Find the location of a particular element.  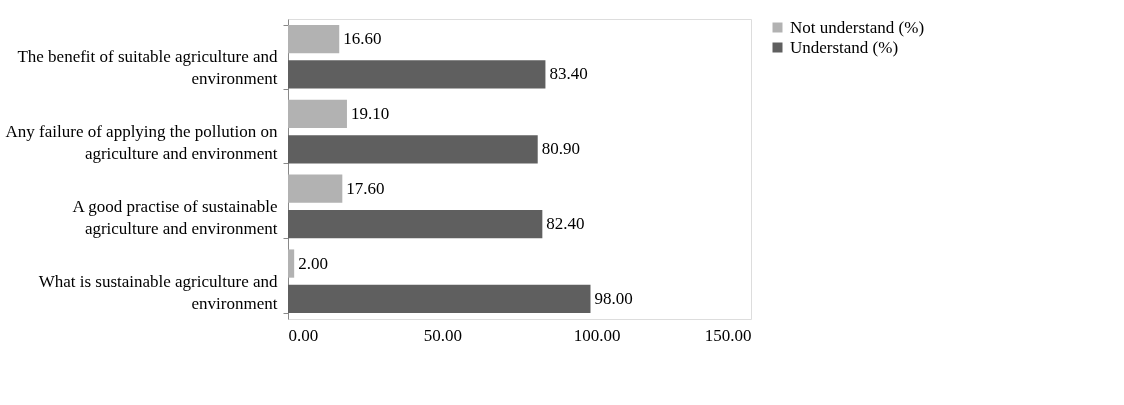

x-tick-label: 150.00 is located at coordinates (728, 335).